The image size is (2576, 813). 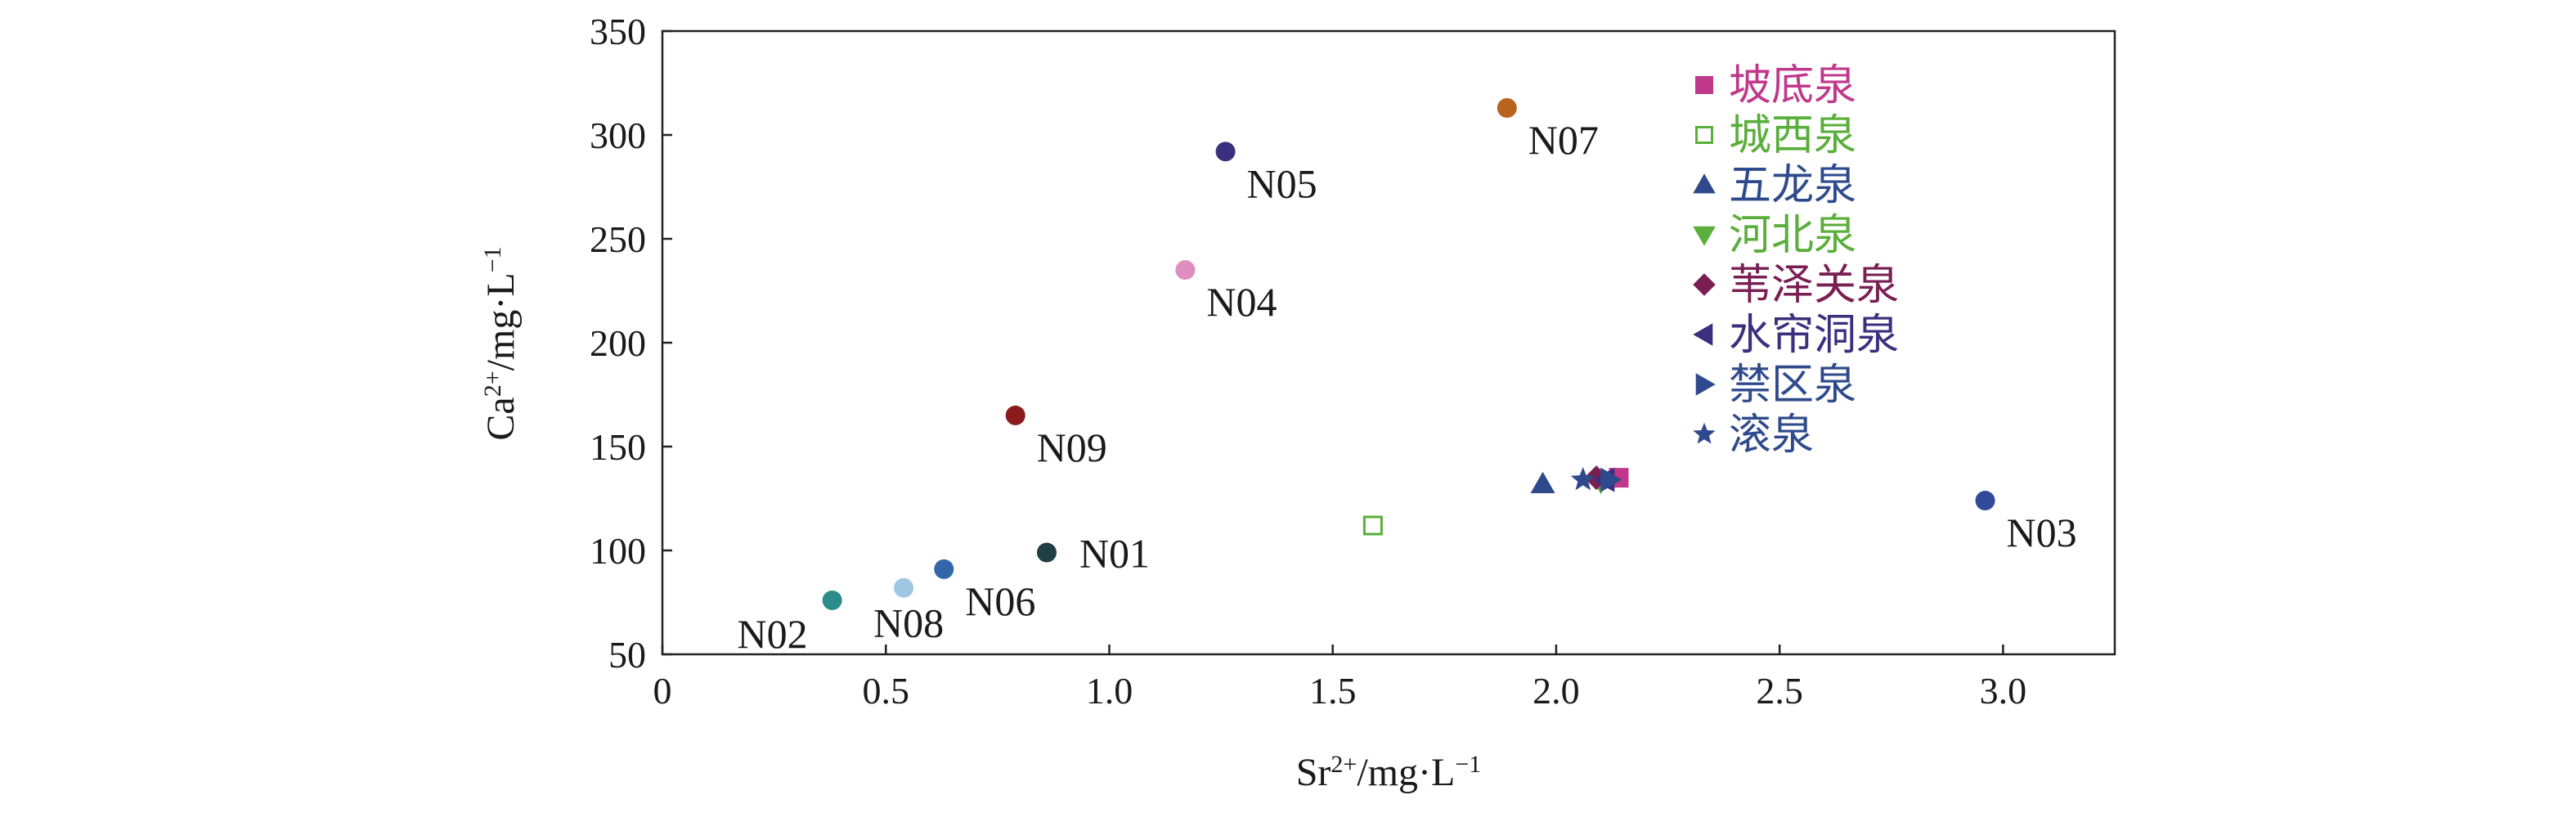 What do you see at coordinates (1792, 385) in the screenshot?
I see `legend-label-7: 禁区泉` at bounding box center [1792, 385].